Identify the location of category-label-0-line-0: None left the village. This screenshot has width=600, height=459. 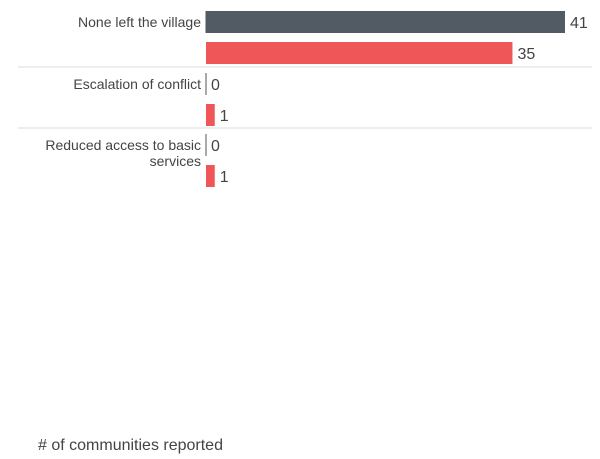
(139, 22).